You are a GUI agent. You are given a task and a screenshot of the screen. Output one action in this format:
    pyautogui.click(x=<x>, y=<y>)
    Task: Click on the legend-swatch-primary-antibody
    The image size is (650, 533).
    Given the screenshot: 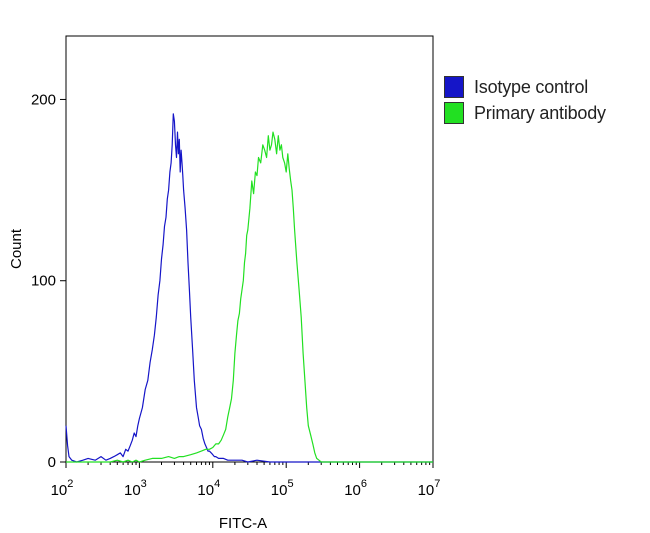 What is the action you would take?
    pyautogui.click(x=454, y=113)
    